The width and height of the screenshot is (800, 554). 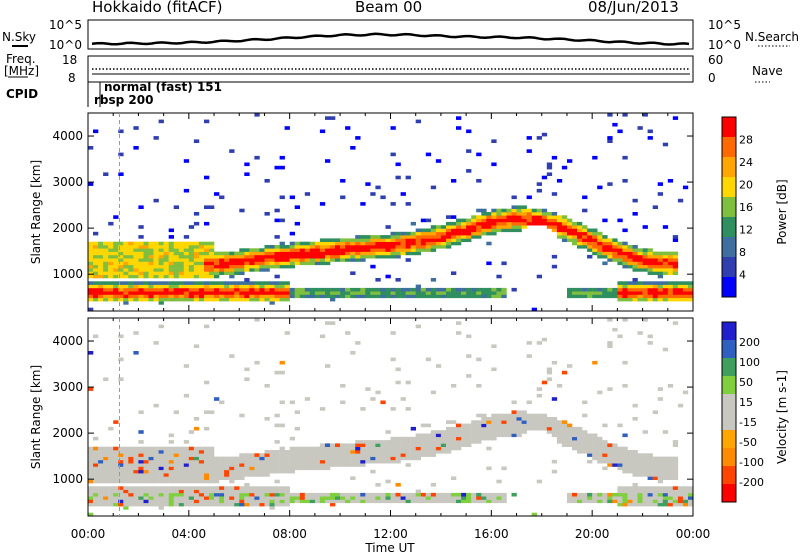 What do you see at coordinates (767, 71) in the screenshot?
I see `nave-label: Nave` at bounding box center [767, 71].